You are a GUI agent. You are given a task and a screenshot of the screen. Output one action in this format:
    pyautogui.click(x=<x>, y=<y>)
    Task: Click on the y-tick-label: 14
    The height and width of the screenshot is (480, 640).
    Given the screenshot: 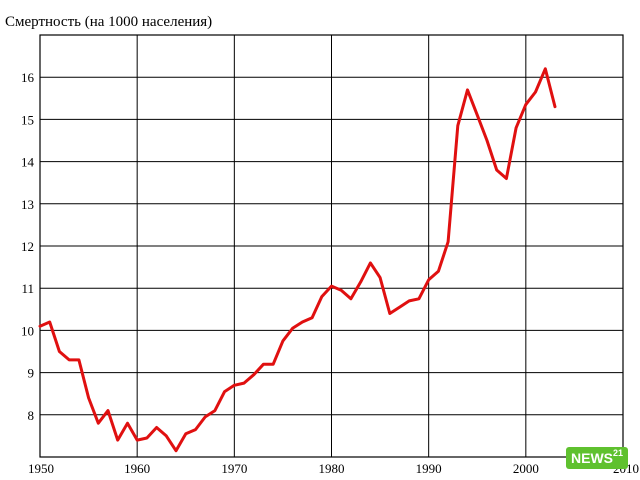 What is the action you would take?
    pyautogui.click(x=28, y=162)
    